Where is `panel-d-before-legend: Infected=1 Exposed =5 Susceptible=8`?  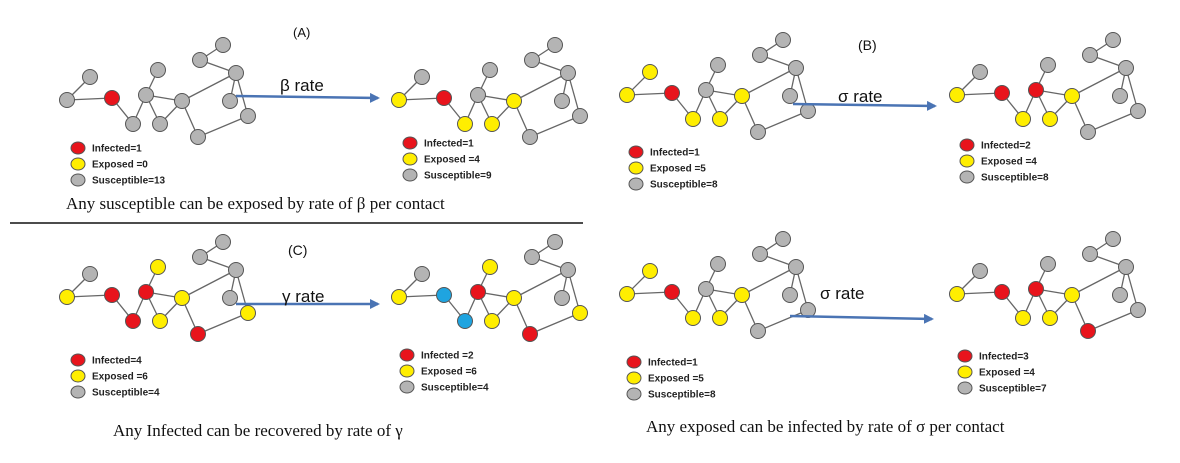
panel-d-before-legend: Infected=1 Exposed =5 Susceptible=8 is located at coordinates (671, 378).